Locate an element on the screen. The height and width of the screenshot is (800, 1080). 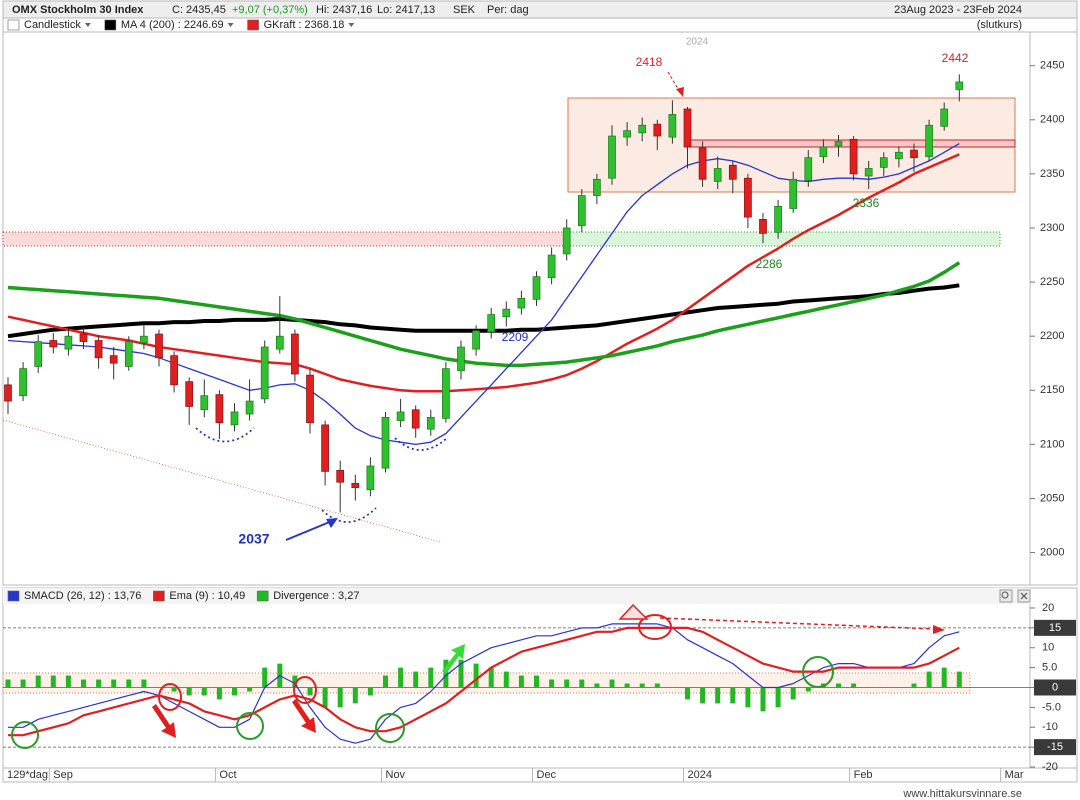
annotation: 2442 is located at coordinates (955, 58).